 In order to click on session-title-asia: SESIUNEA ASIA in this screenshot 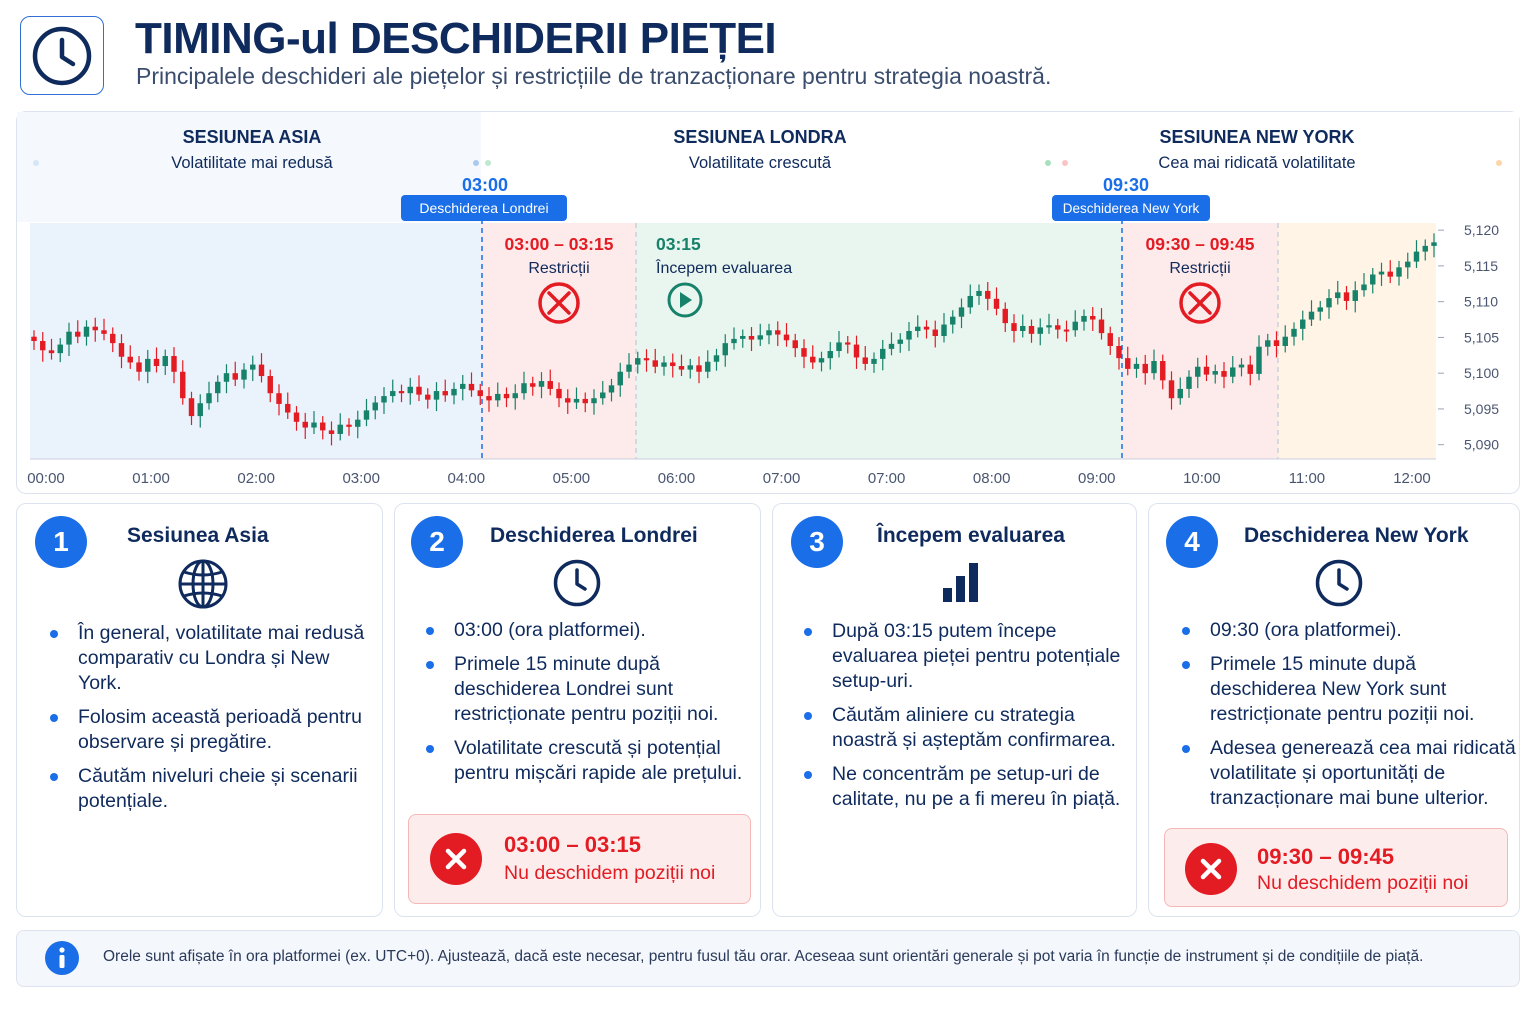, I will do `click(252, 137)`.